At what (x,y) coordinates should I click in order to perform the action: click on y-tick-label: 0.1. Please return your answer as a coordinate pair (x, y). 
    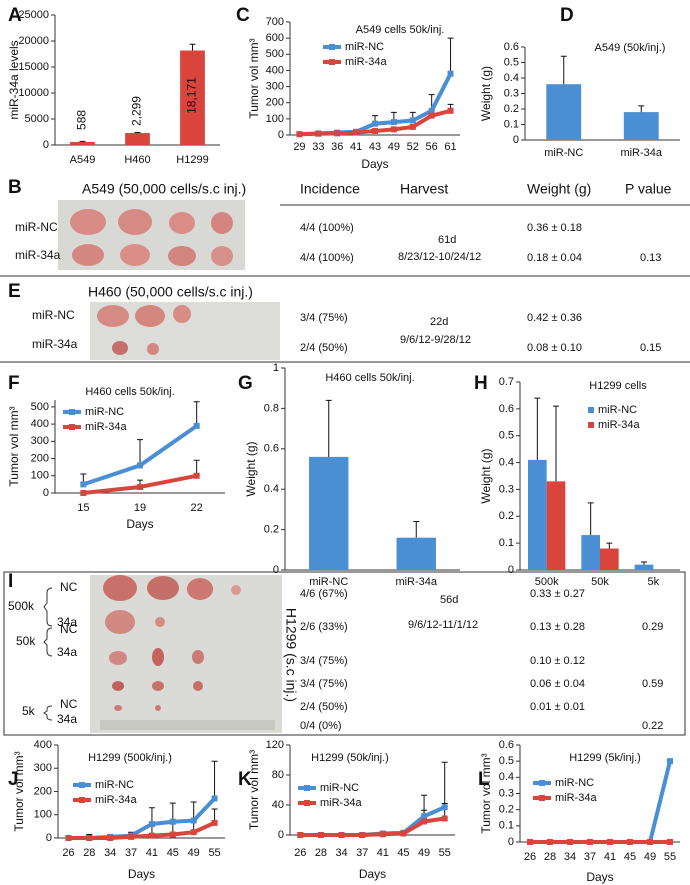
    Looking at the image, I should click on (506, 543).